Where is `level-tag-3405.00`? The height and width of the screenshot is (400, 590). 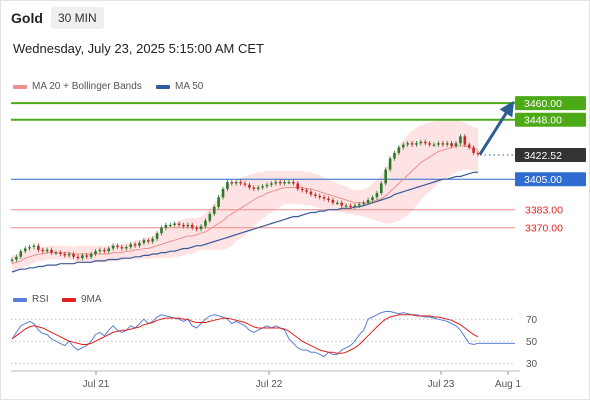 level-tag-3405.00 is located at coordinates (550, 179).